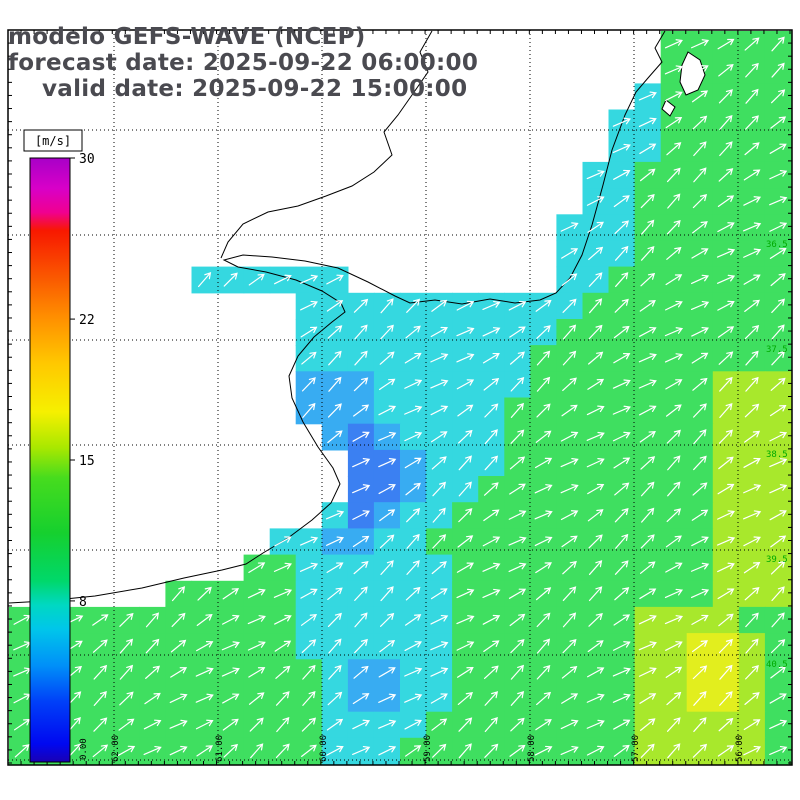 The image size is (800, 800). What do you see at coordinates (777, 665) in the screenshot?
I see `latitude-label: 40.5` at bounding box center [777, 665].